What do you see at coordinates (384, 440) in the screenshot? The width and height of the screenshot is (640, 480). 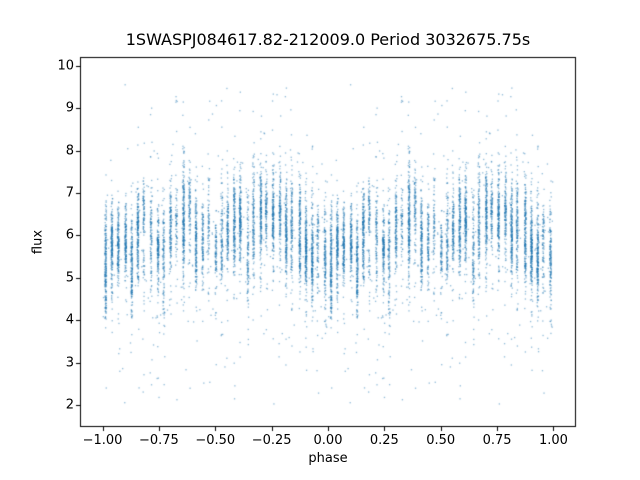 I see `x-tick-label: 0.25` at bounding box center [384, 440].